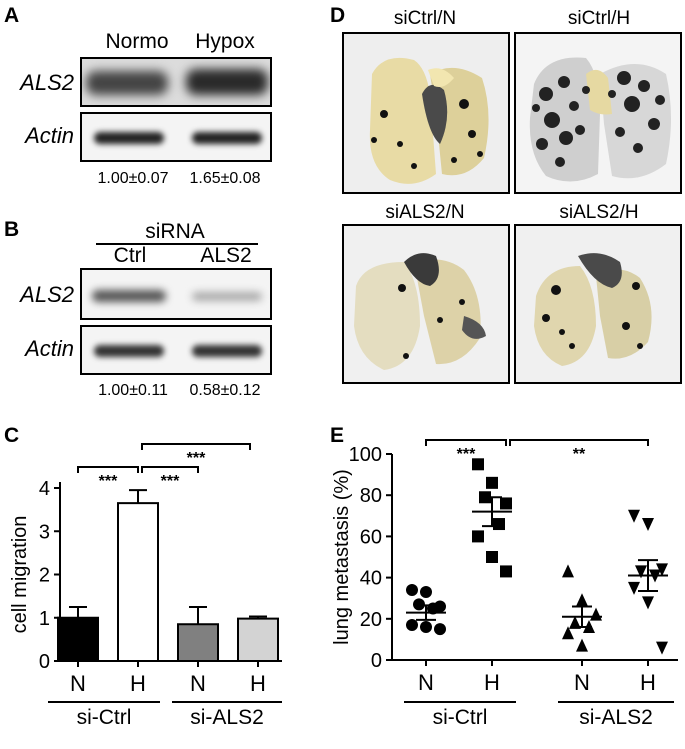 Image resolution: width=685 pixels, height=749 pixels. I want to click on y-tick-label: 80, so click(371, 496).